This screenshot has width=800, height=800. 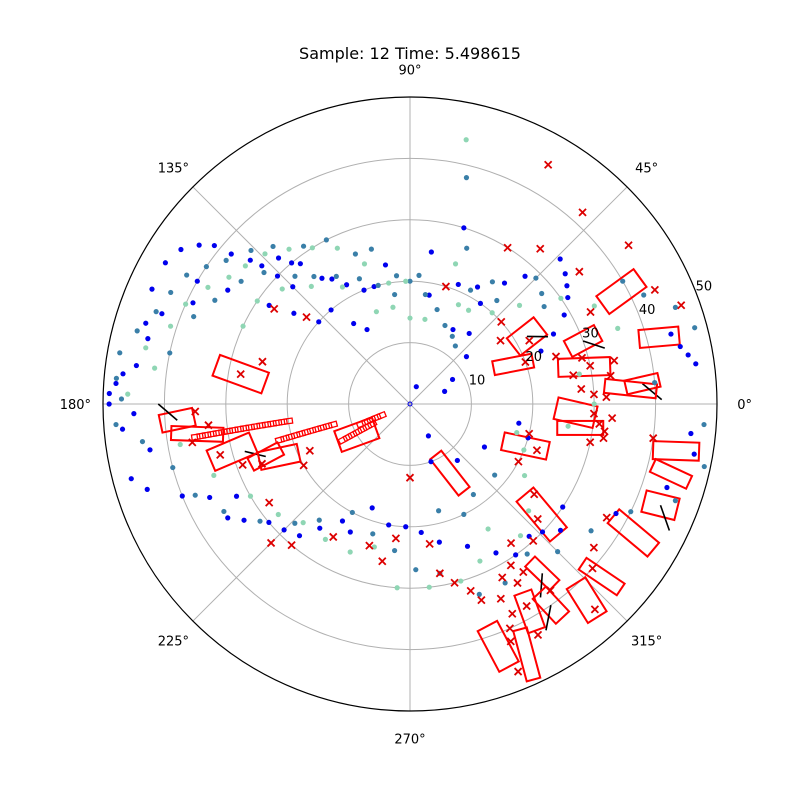 What do you see at coordinates (75, 405) in the screenshot?
I see `theta-tick-label: 180°` at bounding box center [75, 405].